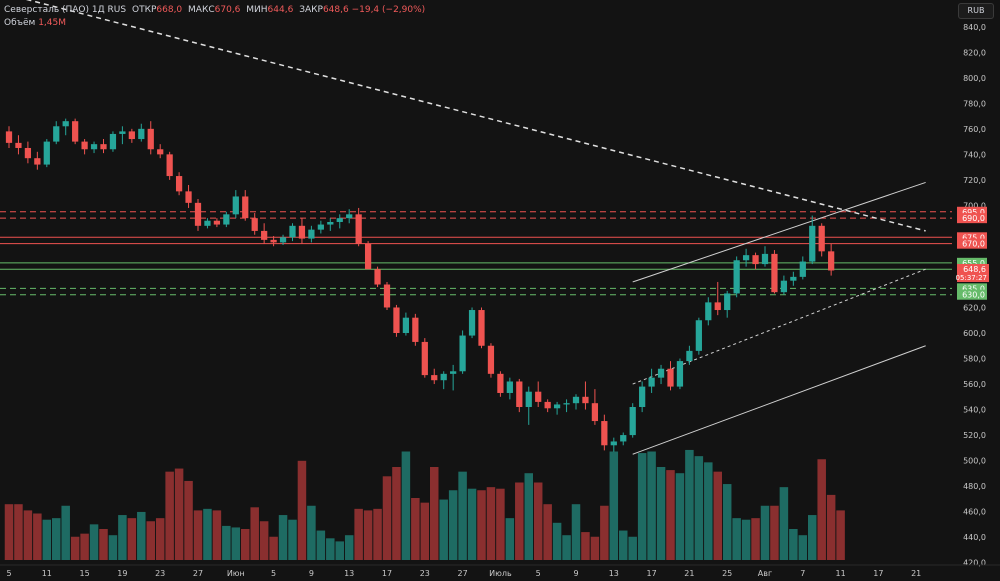 The image size is (1000, 581). Describe the element at coordinates (214, 23) in the screenshot. I see `legend-row-volume: Объём 1,45M` at that location.